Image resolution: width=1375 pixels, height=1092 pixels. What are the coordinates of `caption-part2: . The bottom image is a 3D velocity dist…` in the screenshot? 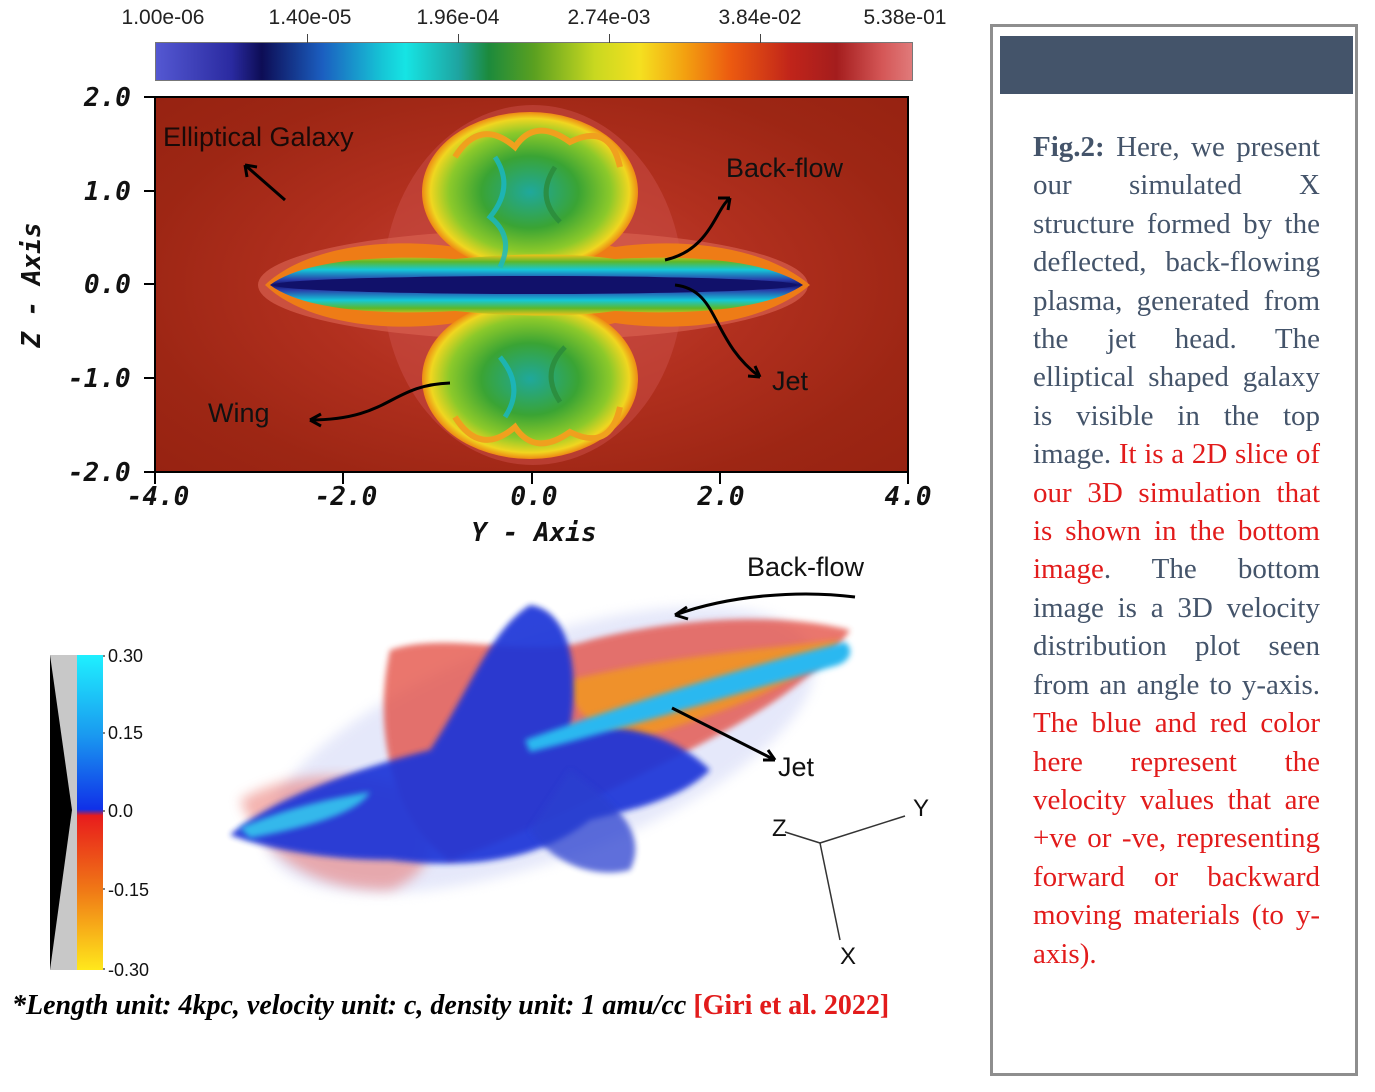 It's located at (1176, 627).